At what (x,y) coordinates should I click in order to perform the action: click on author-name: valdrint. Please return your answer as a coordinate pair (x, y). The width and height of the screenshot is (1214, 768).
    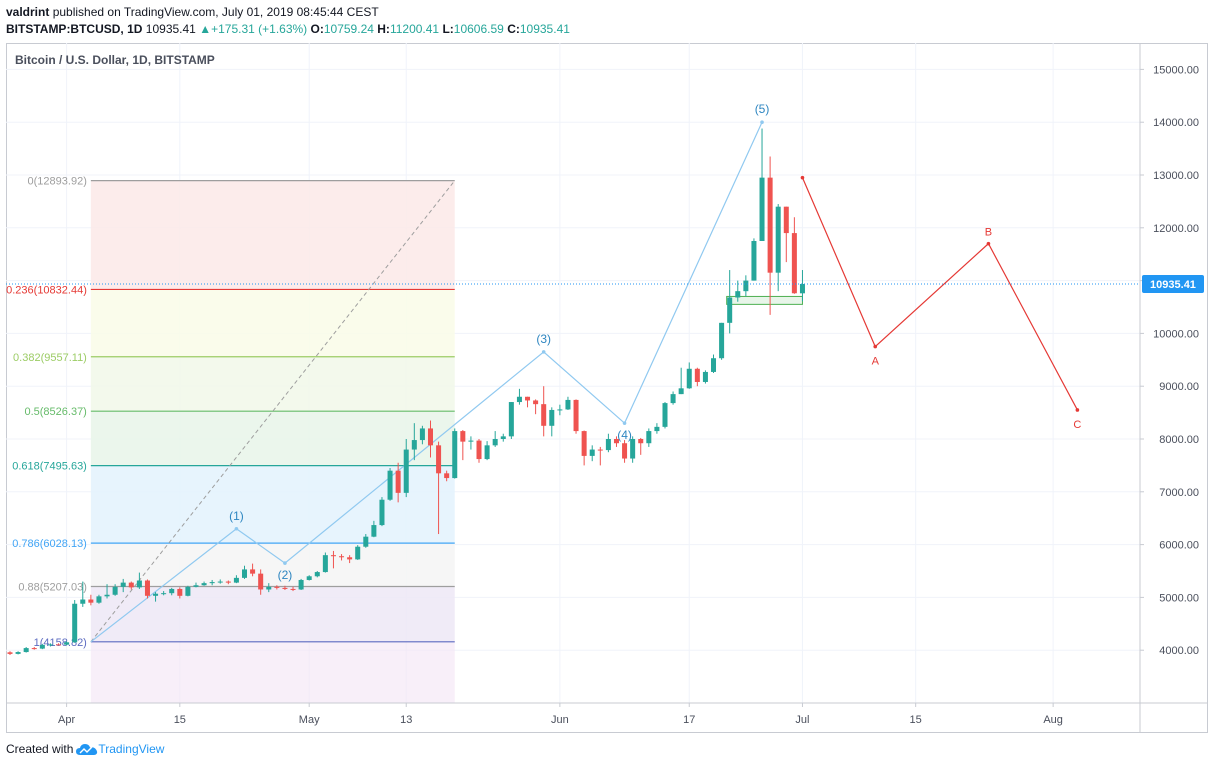
    Looking at the image, I should click on (28, 12).